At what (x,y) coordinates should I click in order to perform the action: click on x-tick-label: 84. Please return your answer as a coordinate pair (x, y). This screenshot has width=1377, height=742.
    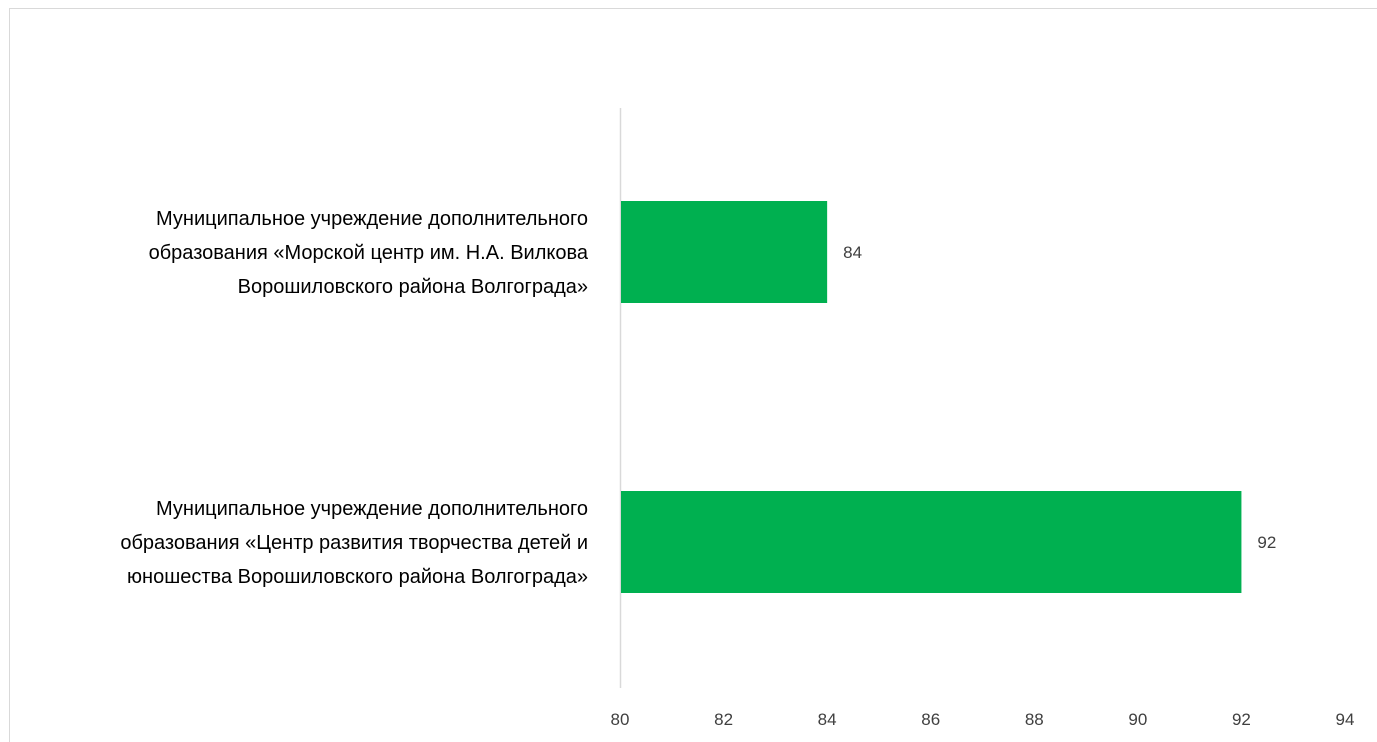
    Looking at the image, I should click on (827, 719).